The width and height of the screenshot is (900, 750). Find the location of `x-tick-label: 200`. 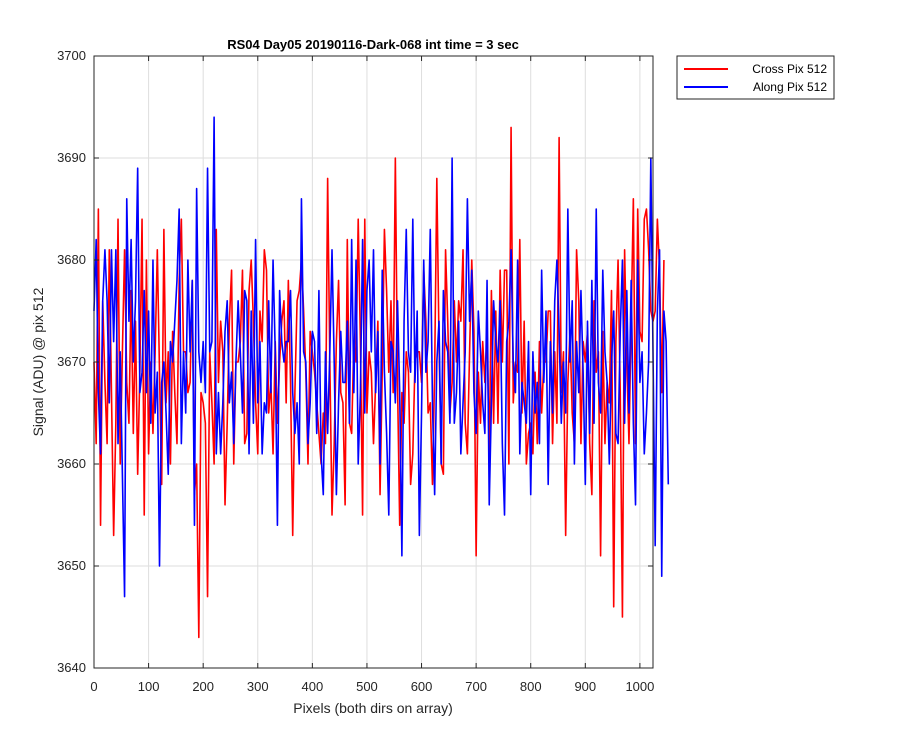

x-tick-label: 200 is located at coordinates (203, 686).